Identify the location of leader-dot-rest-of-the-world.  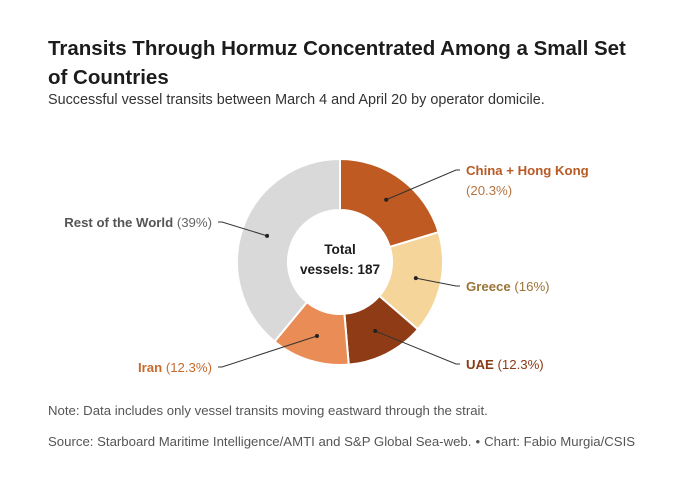
(267, 235).